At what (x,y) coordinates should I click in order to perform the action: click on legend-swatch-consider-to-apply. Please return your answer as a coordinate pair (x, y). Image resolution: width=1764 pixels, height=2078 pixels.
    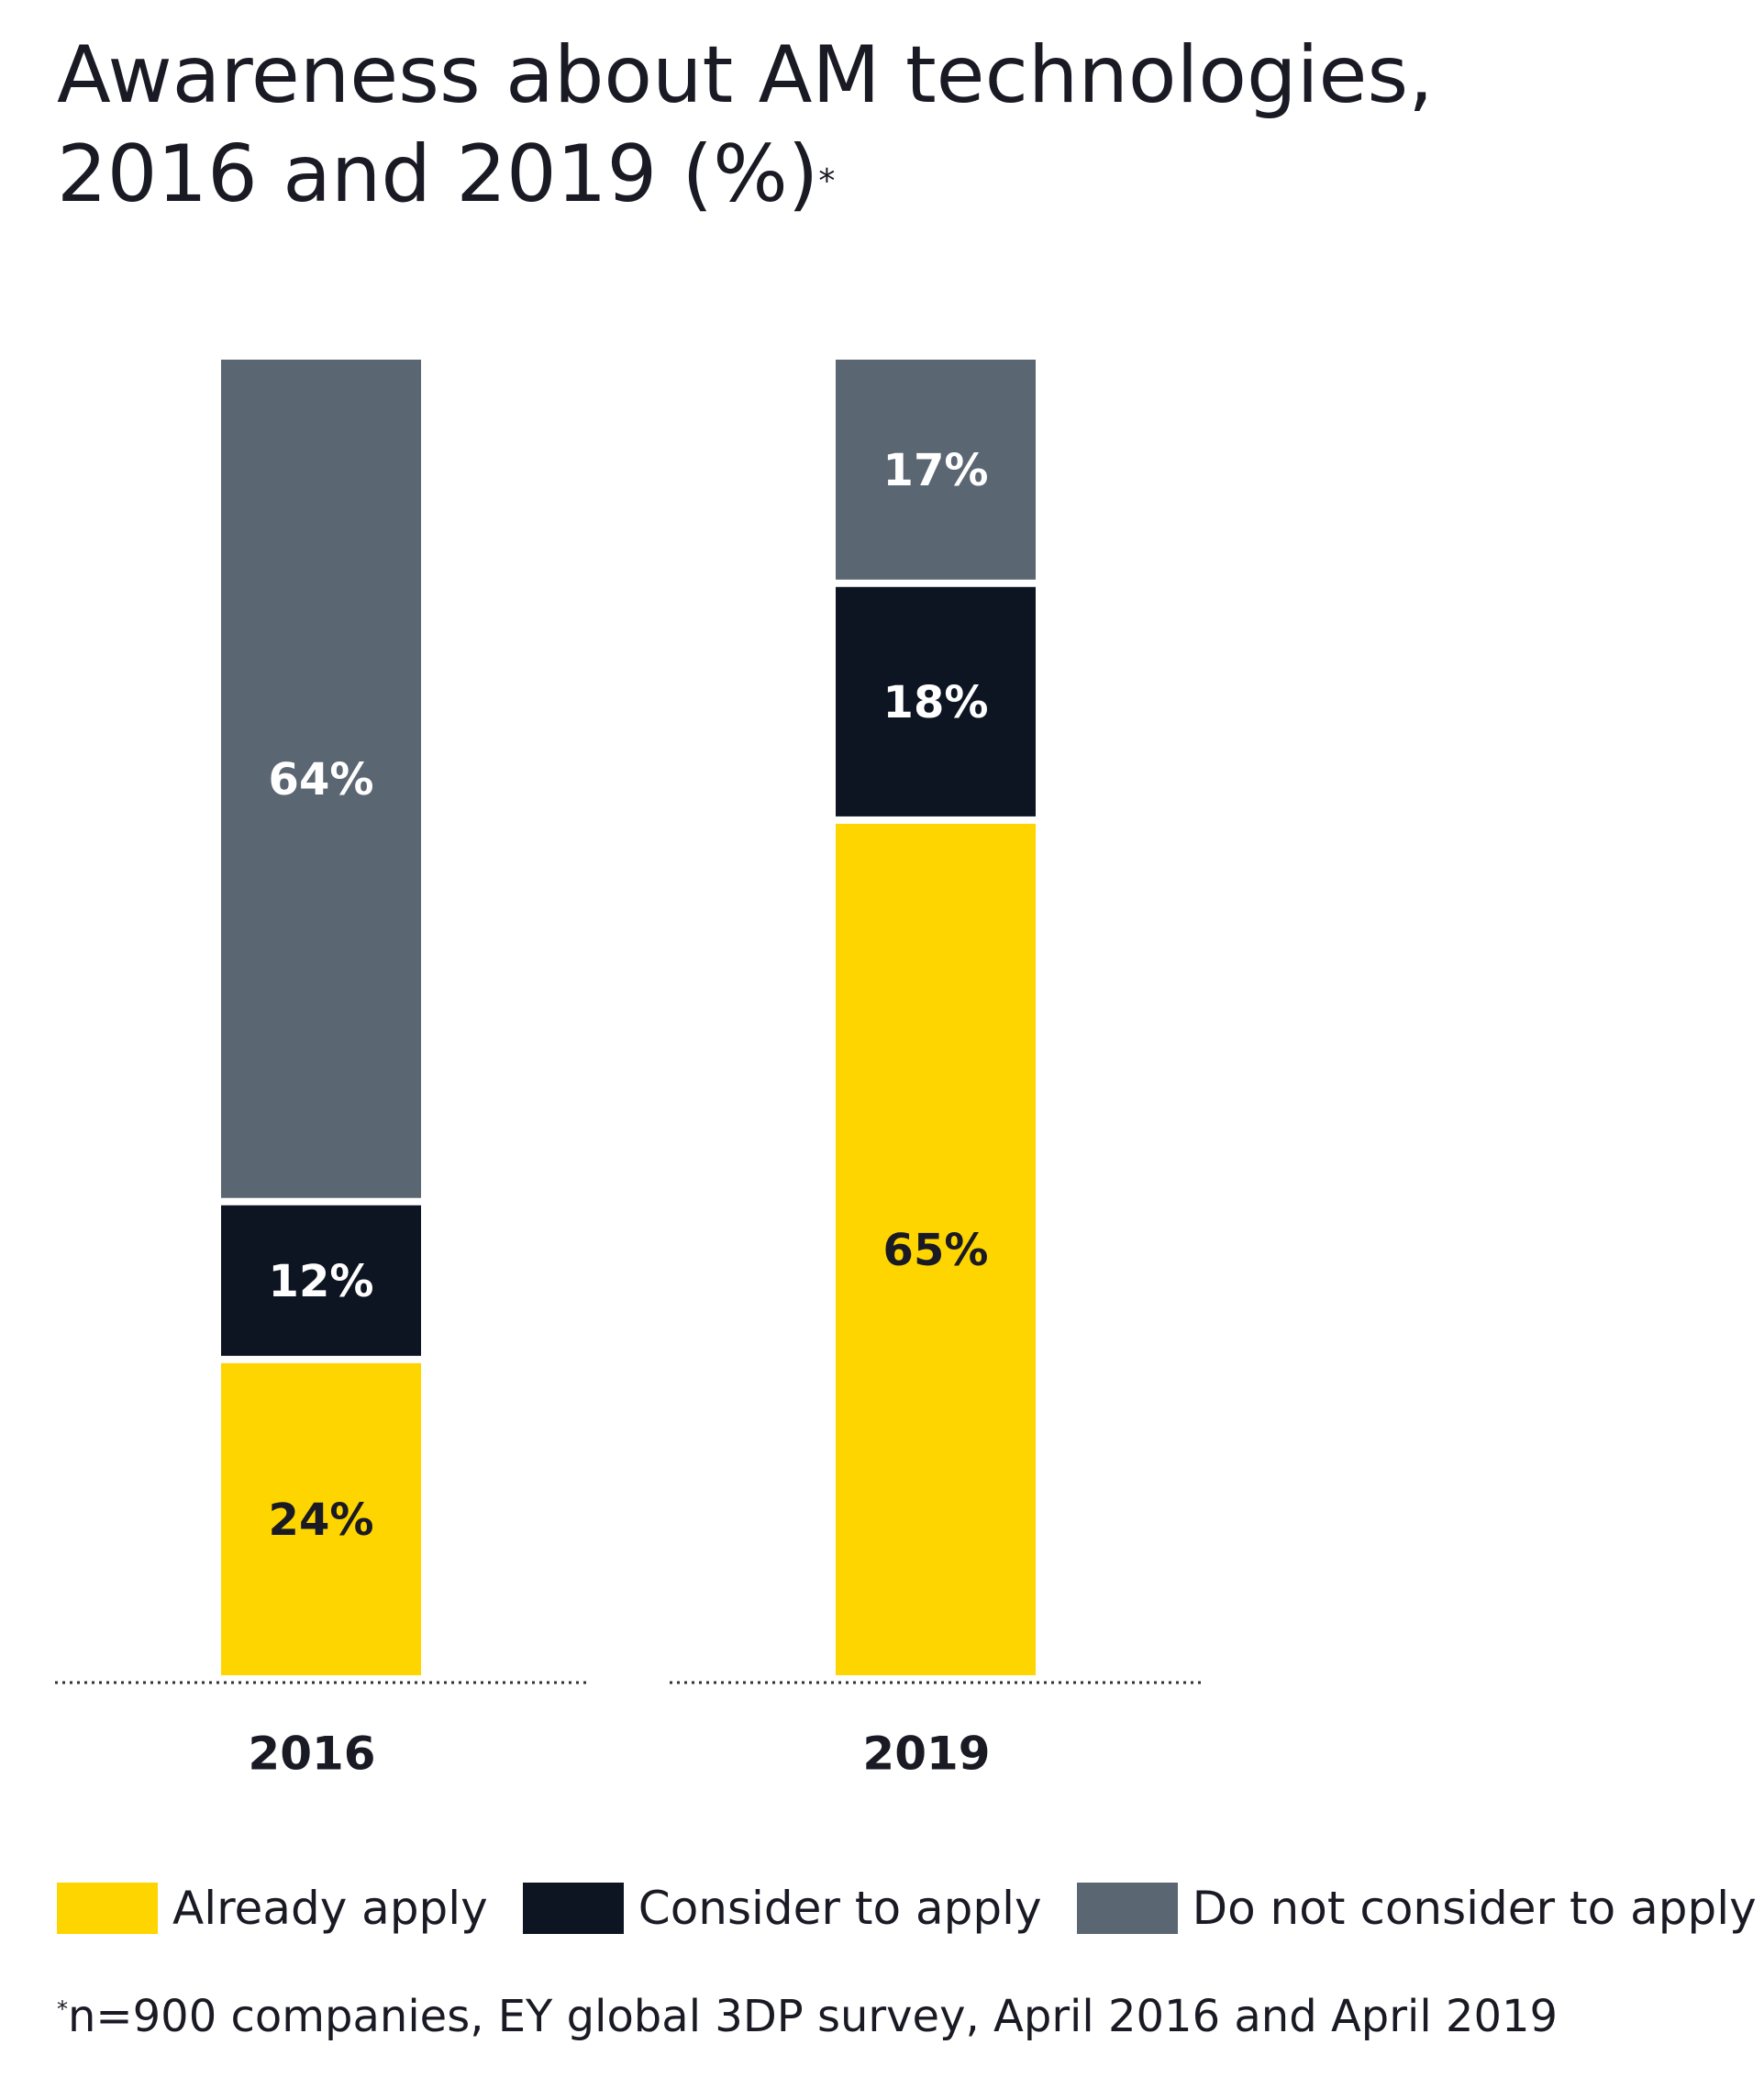
    Looking at the image, I should click on (573, 1908).